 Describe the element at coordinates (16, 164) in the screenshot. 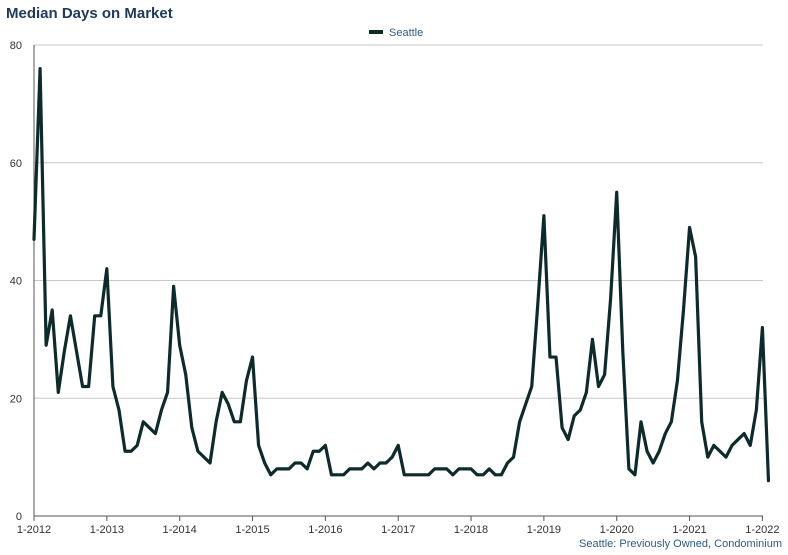

I see `y-tick-label: 60` at that location.